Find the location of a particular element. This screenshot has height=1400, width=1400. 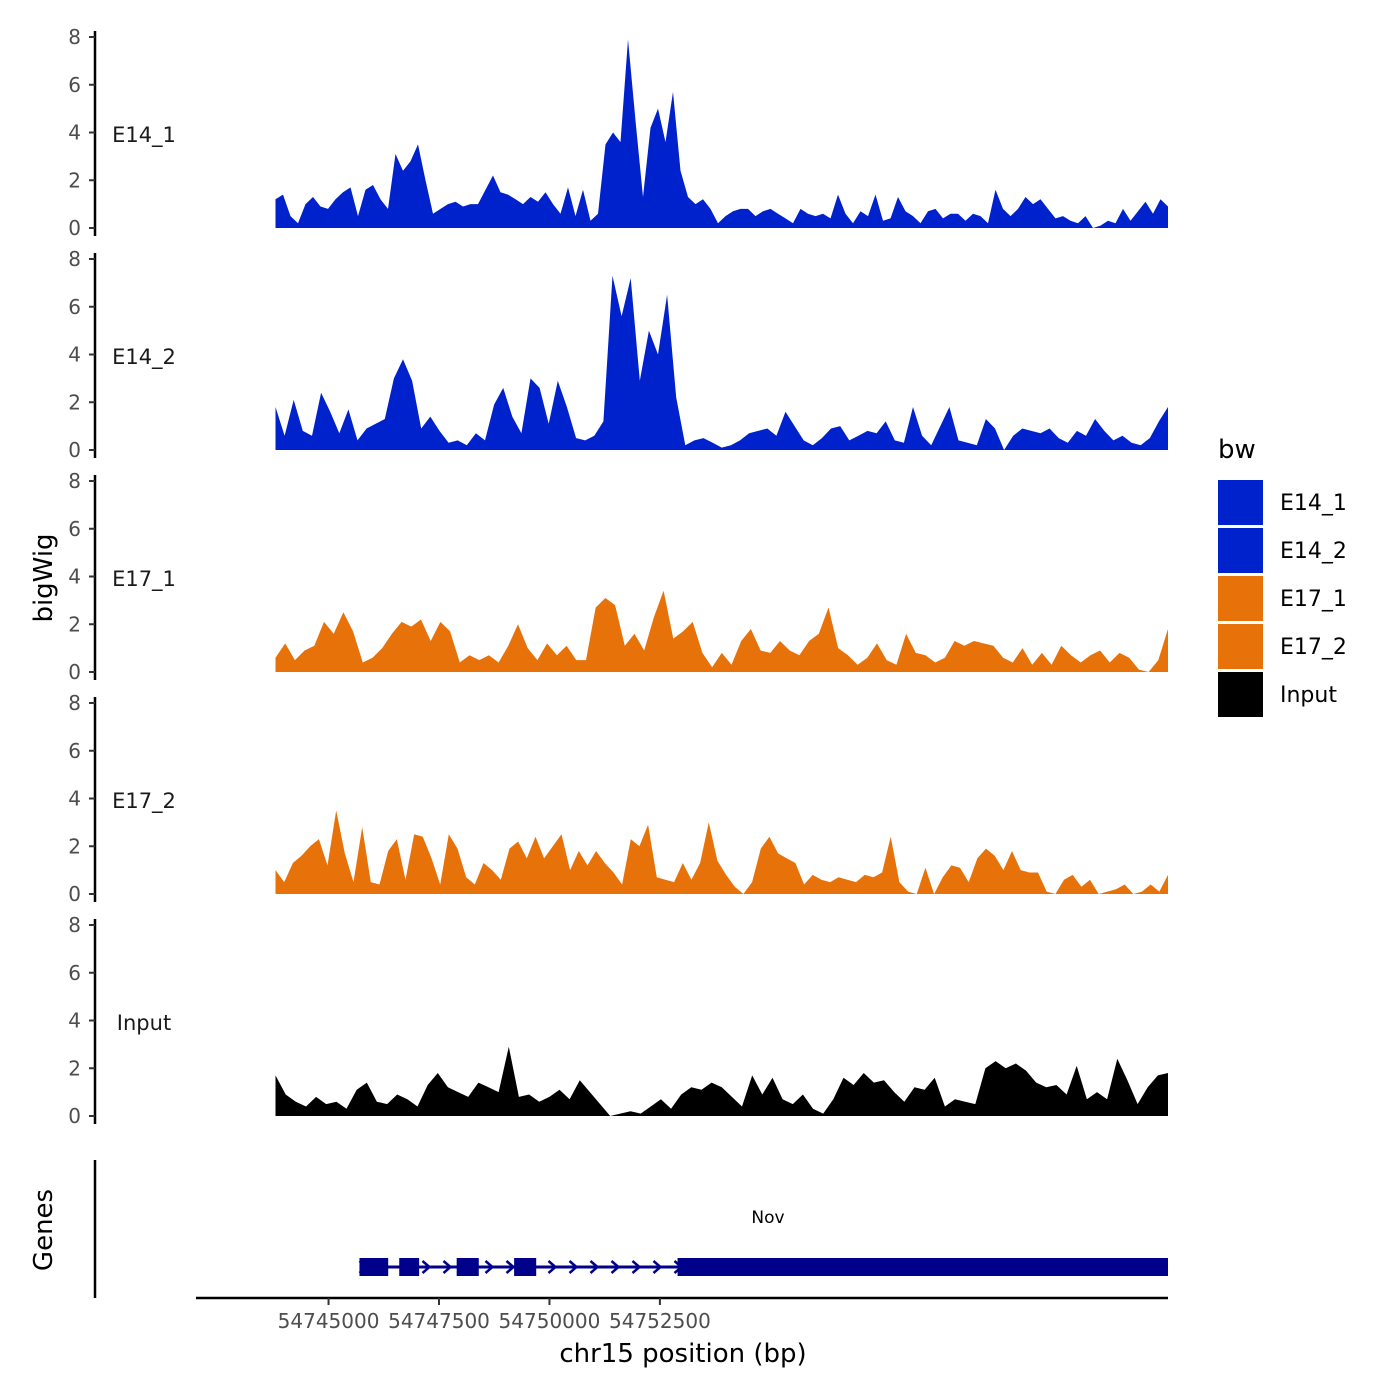

track-E14_2: 0 2 4 6 8 E14_2 is located at coordinates (618, 354).